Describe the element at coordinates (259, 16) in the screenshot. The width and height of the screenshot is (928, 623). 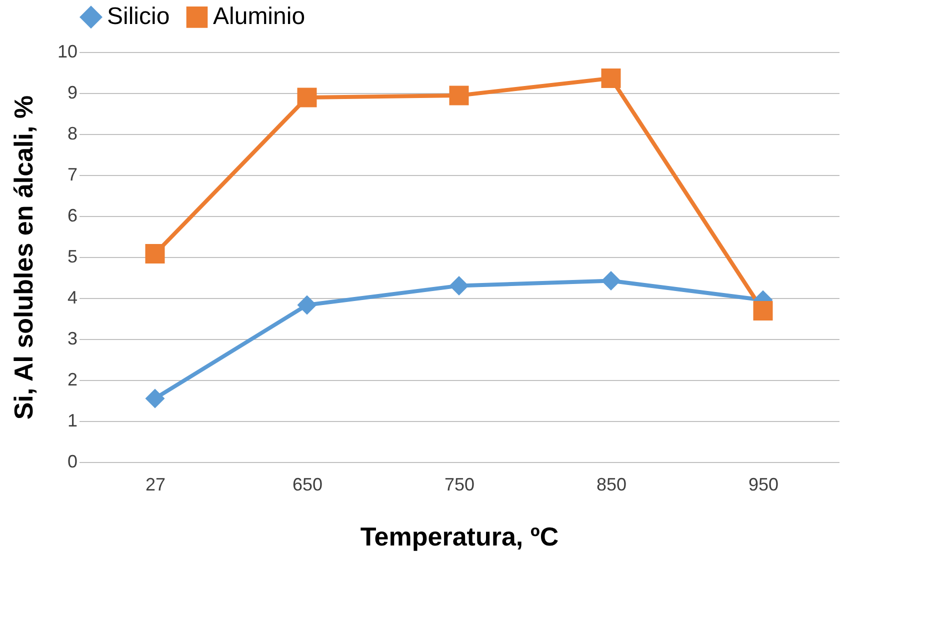
I see `legend-label: Aluminio` at that location.